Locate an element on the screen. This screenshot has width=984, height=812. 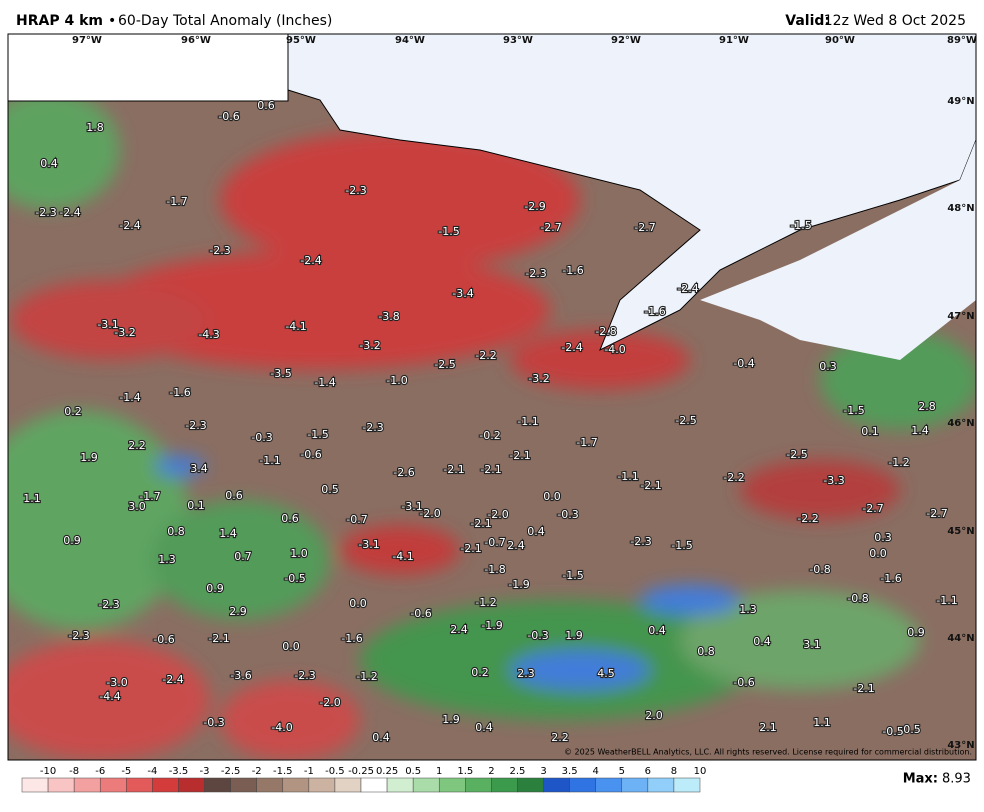
latitude-label: 43°N is located at coordinates (960, 745).